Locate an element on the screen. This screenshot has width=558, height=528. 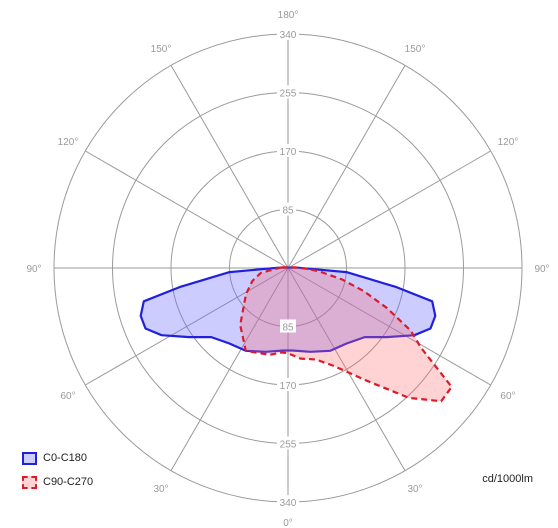
angle-label-left: 60° is located at coordinates (507, 396).